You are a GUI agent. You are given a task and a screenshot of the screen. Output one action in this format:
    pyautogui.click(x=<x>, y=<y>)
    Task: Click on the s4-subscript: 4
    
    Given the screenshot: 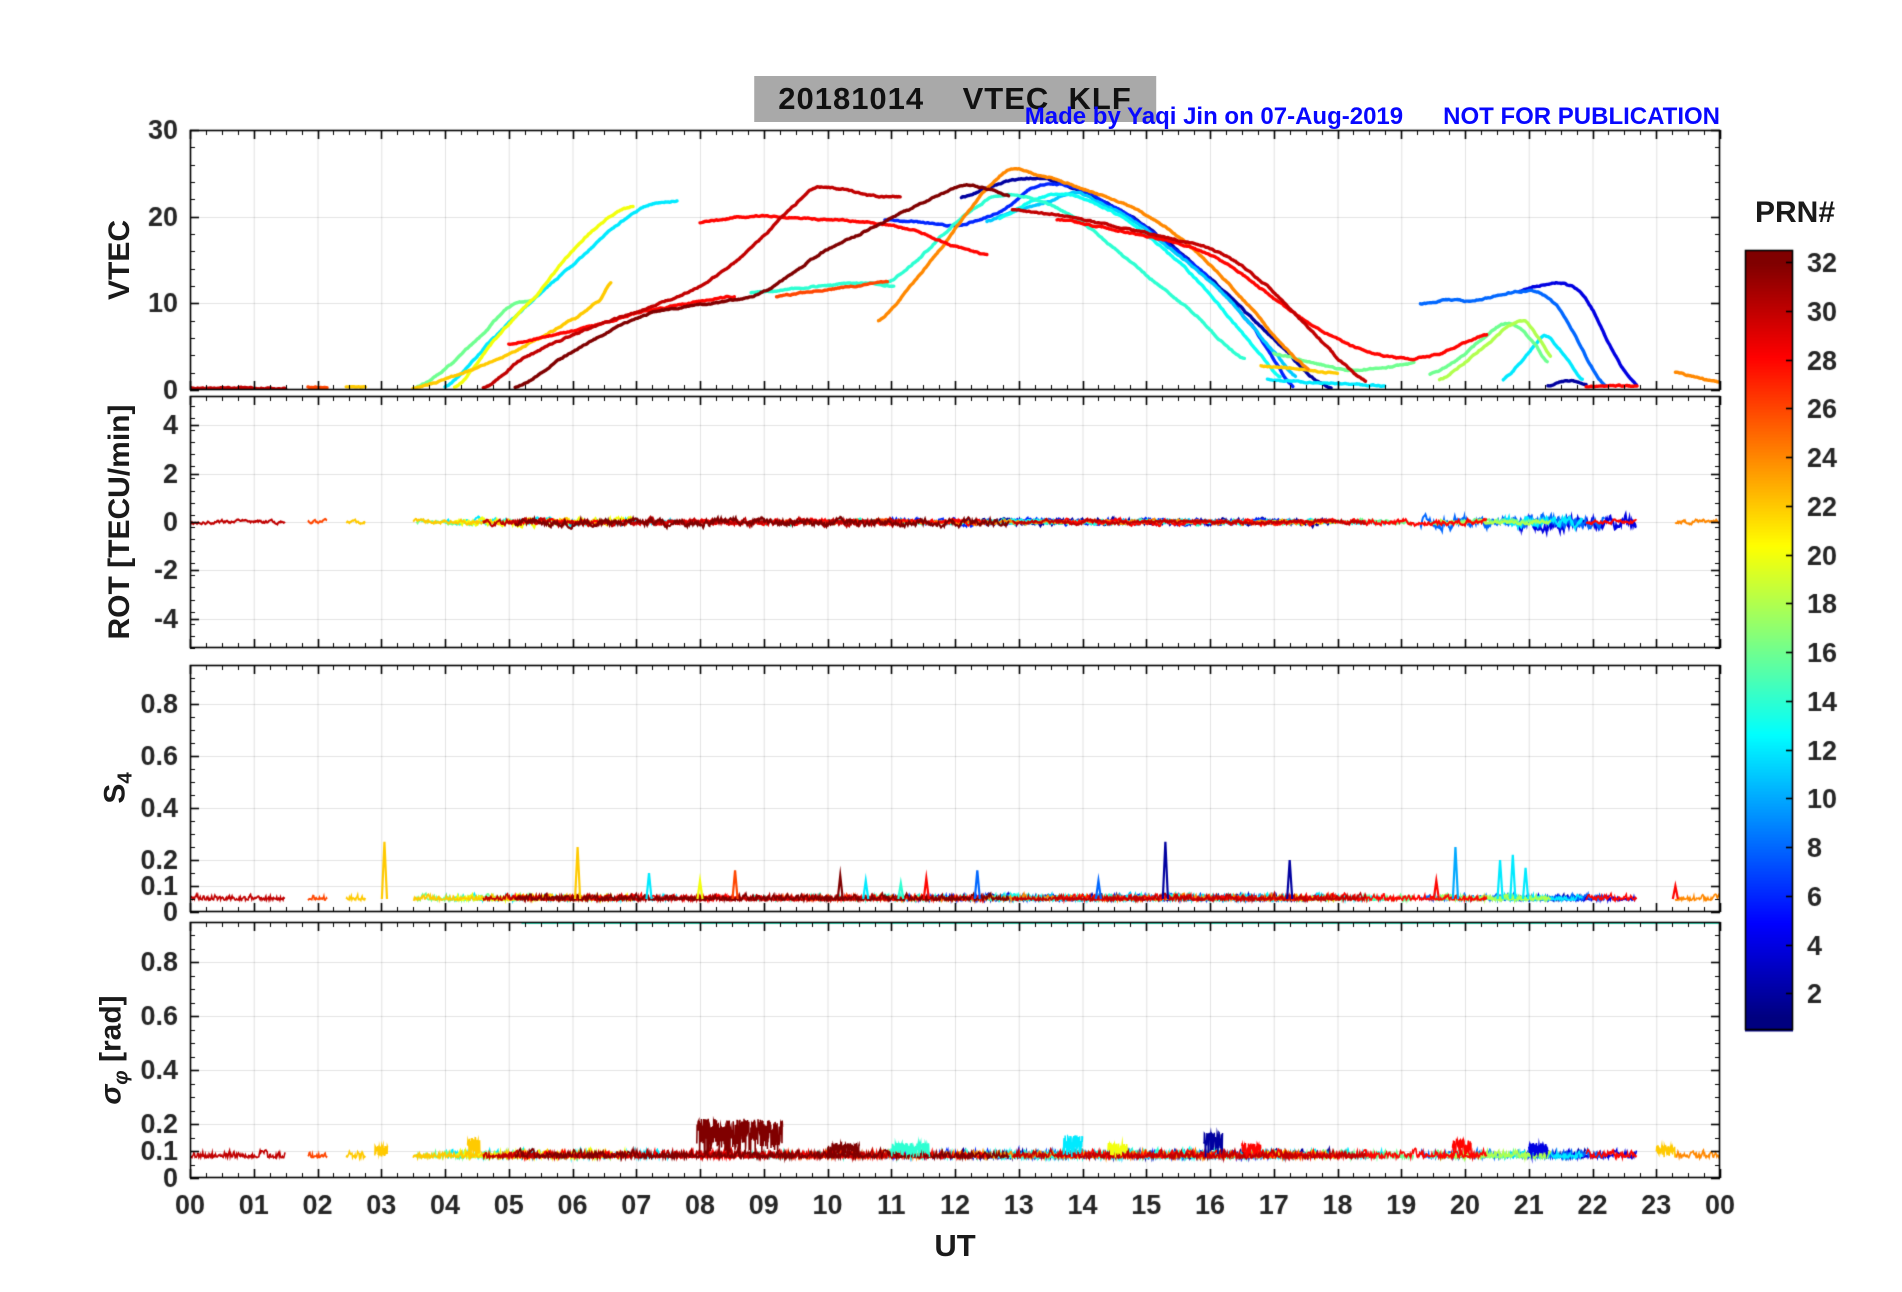 What is the action you would take?
    pyautogui.click(x=125, y=778)
    